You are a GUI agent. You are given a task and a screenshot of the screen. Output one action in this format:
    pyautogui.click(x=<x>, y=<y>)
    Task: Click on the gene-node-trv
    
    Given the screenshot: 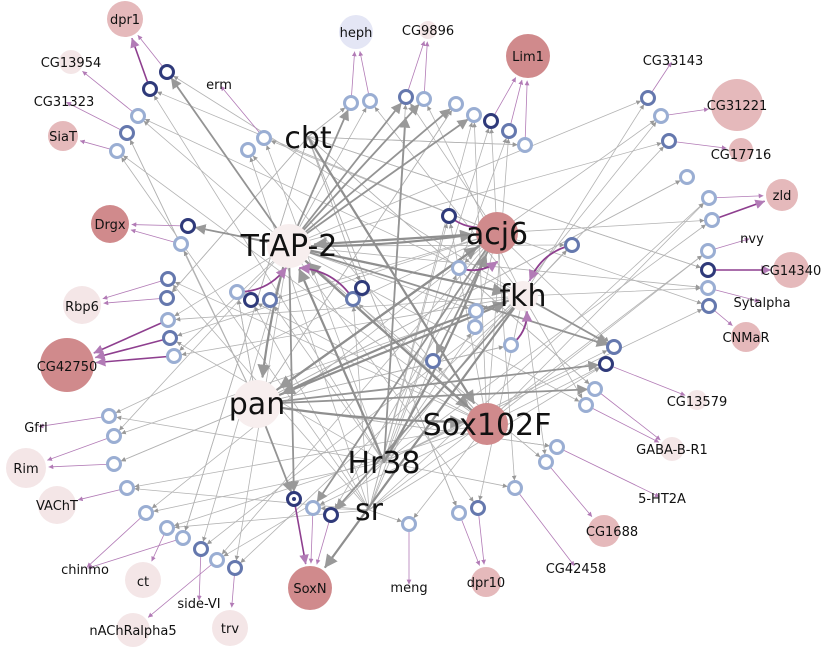 What is the action you would take?
    pyautogui.click(x=230, y=628)
    